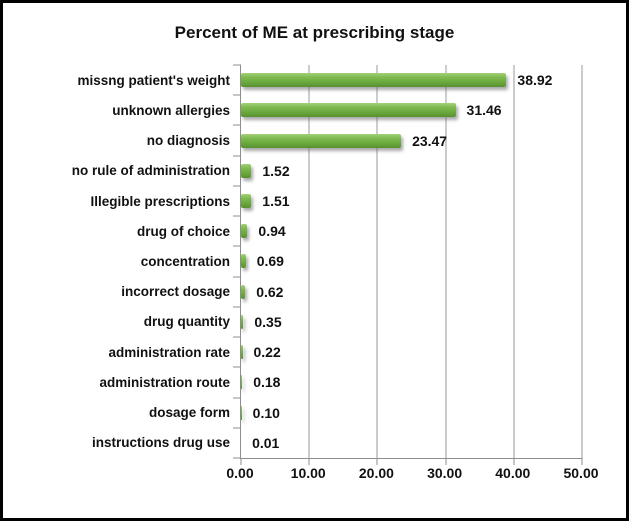 The height and width of the screenshot is (521, 629). Describe the element at coordinates (150, 171) in the screenshot. I see `category-label: no rule of administration` at that location.